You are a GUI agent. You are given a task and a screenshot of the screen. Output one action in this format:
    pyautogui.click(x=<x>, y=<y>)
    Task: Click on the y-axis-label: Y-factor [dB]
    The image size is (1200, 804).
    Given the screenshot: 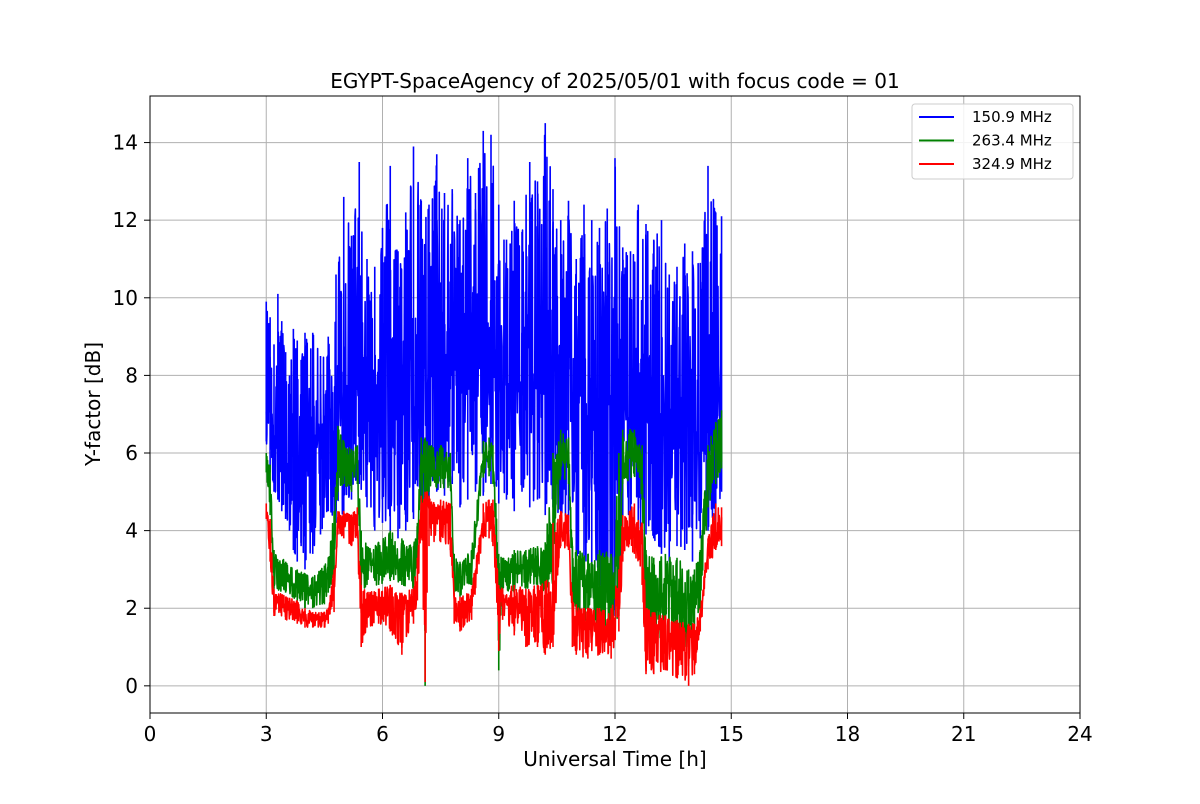 What is the action you would take?
    pyautogui.click(x=93, y=404)
    